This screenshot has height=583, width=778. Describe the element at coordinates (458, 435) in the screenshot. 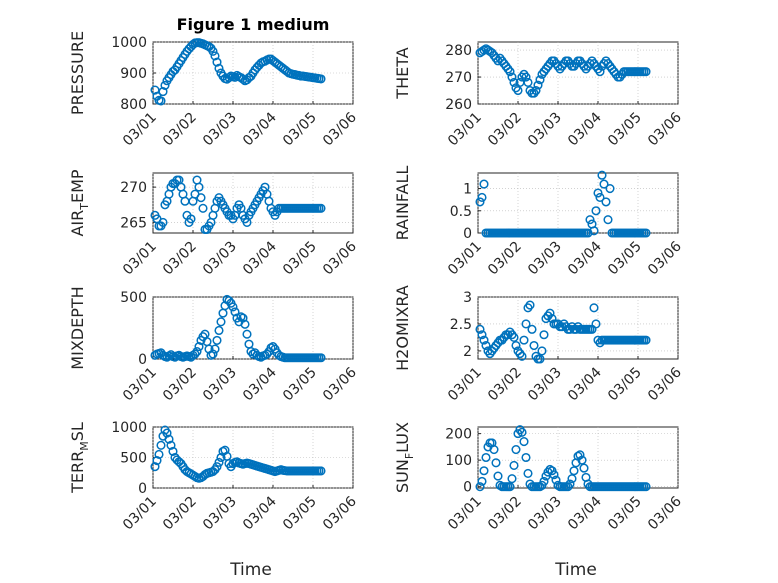

I see `y-tick-label: 200` at that location.